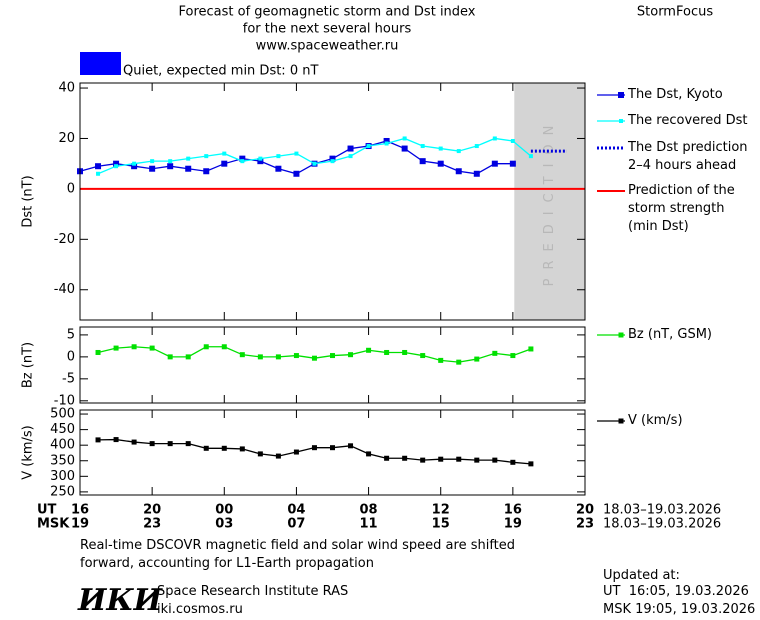 The width and height of the screenshot is (760, 620). I want to click on legend-label: V (km/s), so click(655, 420).